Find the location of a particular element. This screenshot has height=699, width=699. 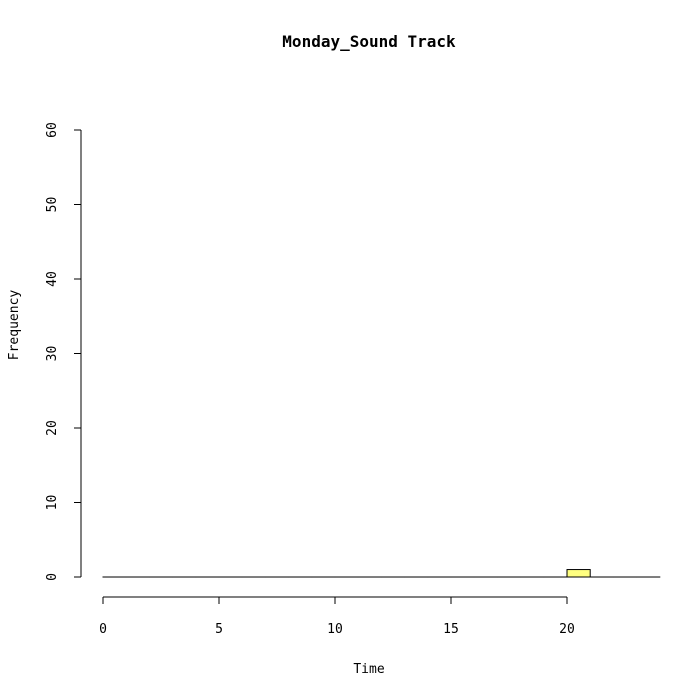

y-tick-label: 40 is located at coordinates (52, 279).